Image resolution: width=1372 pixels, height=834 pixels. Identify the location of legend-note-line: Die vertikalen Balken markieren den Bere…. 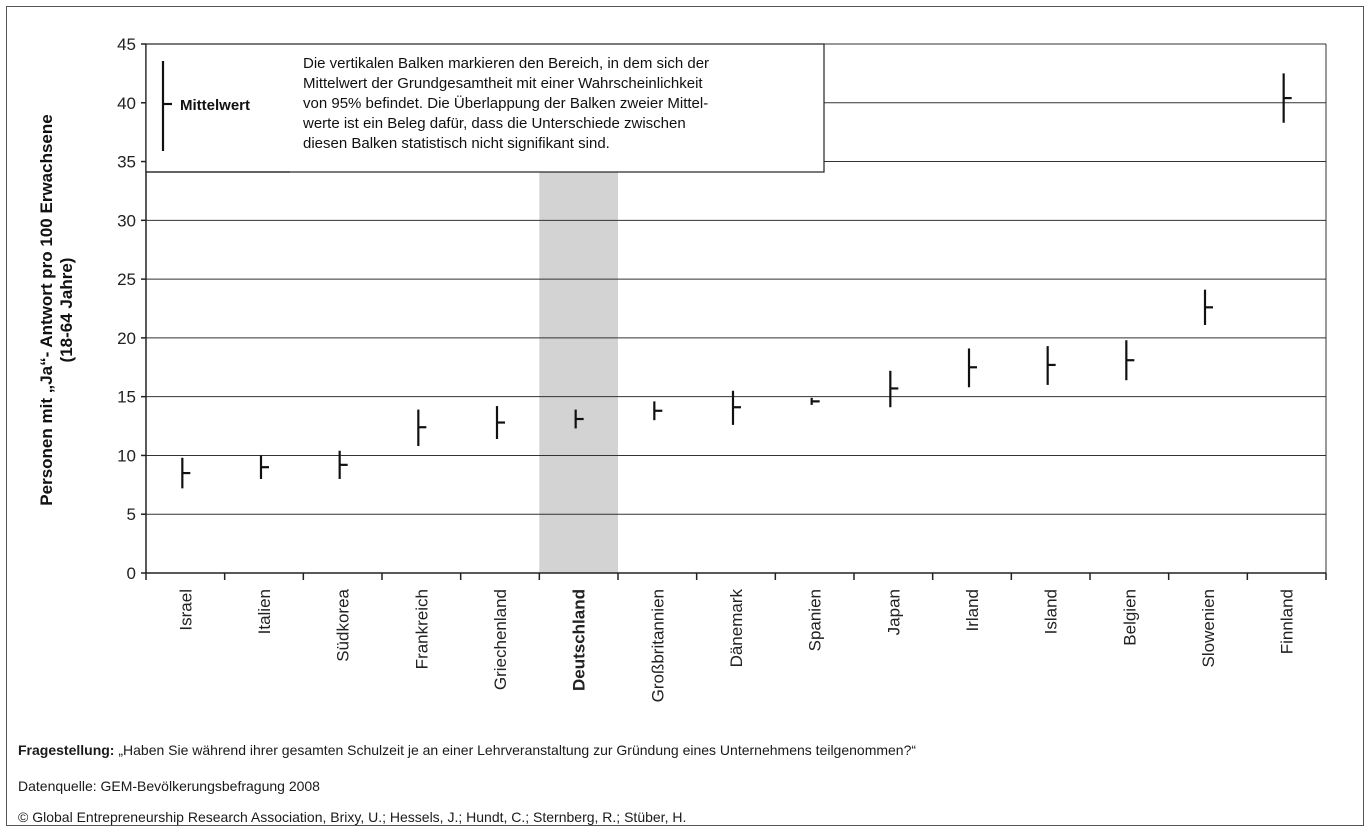
(506, 63).